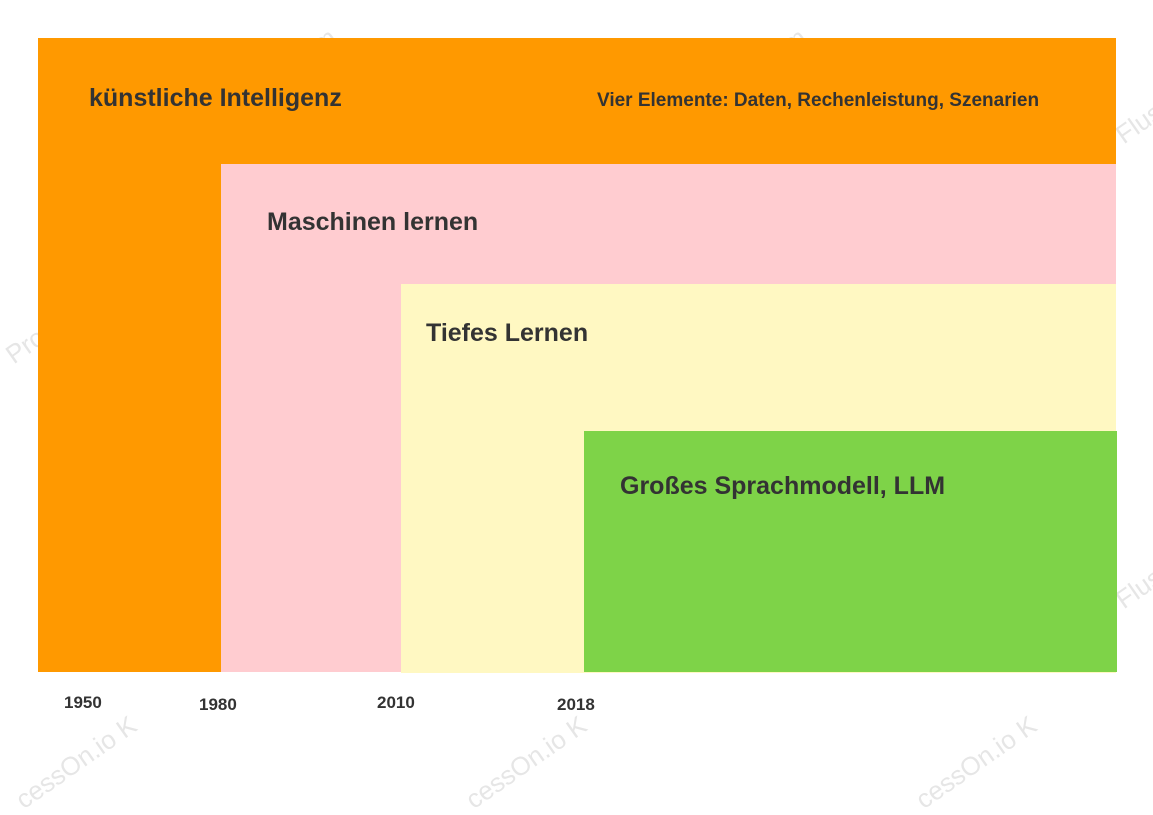 The width and height of the screenshot is (1153, 815). Describe the element at coordinates (850, 551) in the screenshot. I see `llm-region` at that location.